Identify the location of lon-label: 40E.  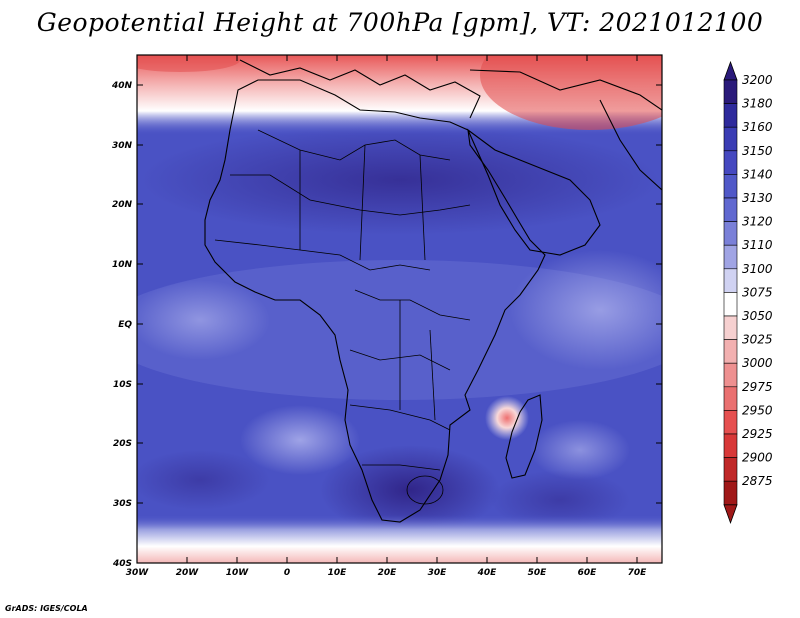
(487, 573).